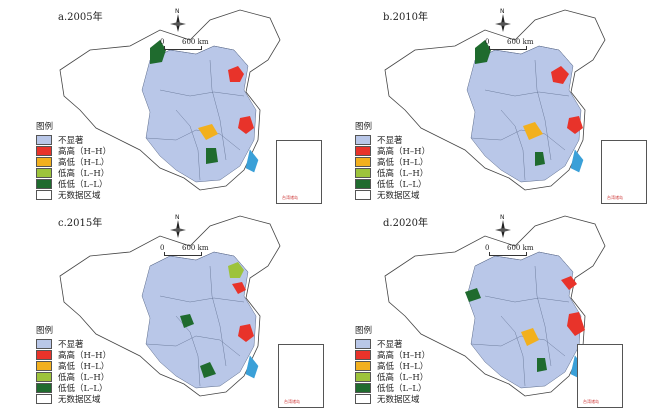 The height and width of the screenshot is (412, 650). Describe the element at coordinates (73, 151) in the screenshot. I see `legend-row: 高高（H–H）` at that location.